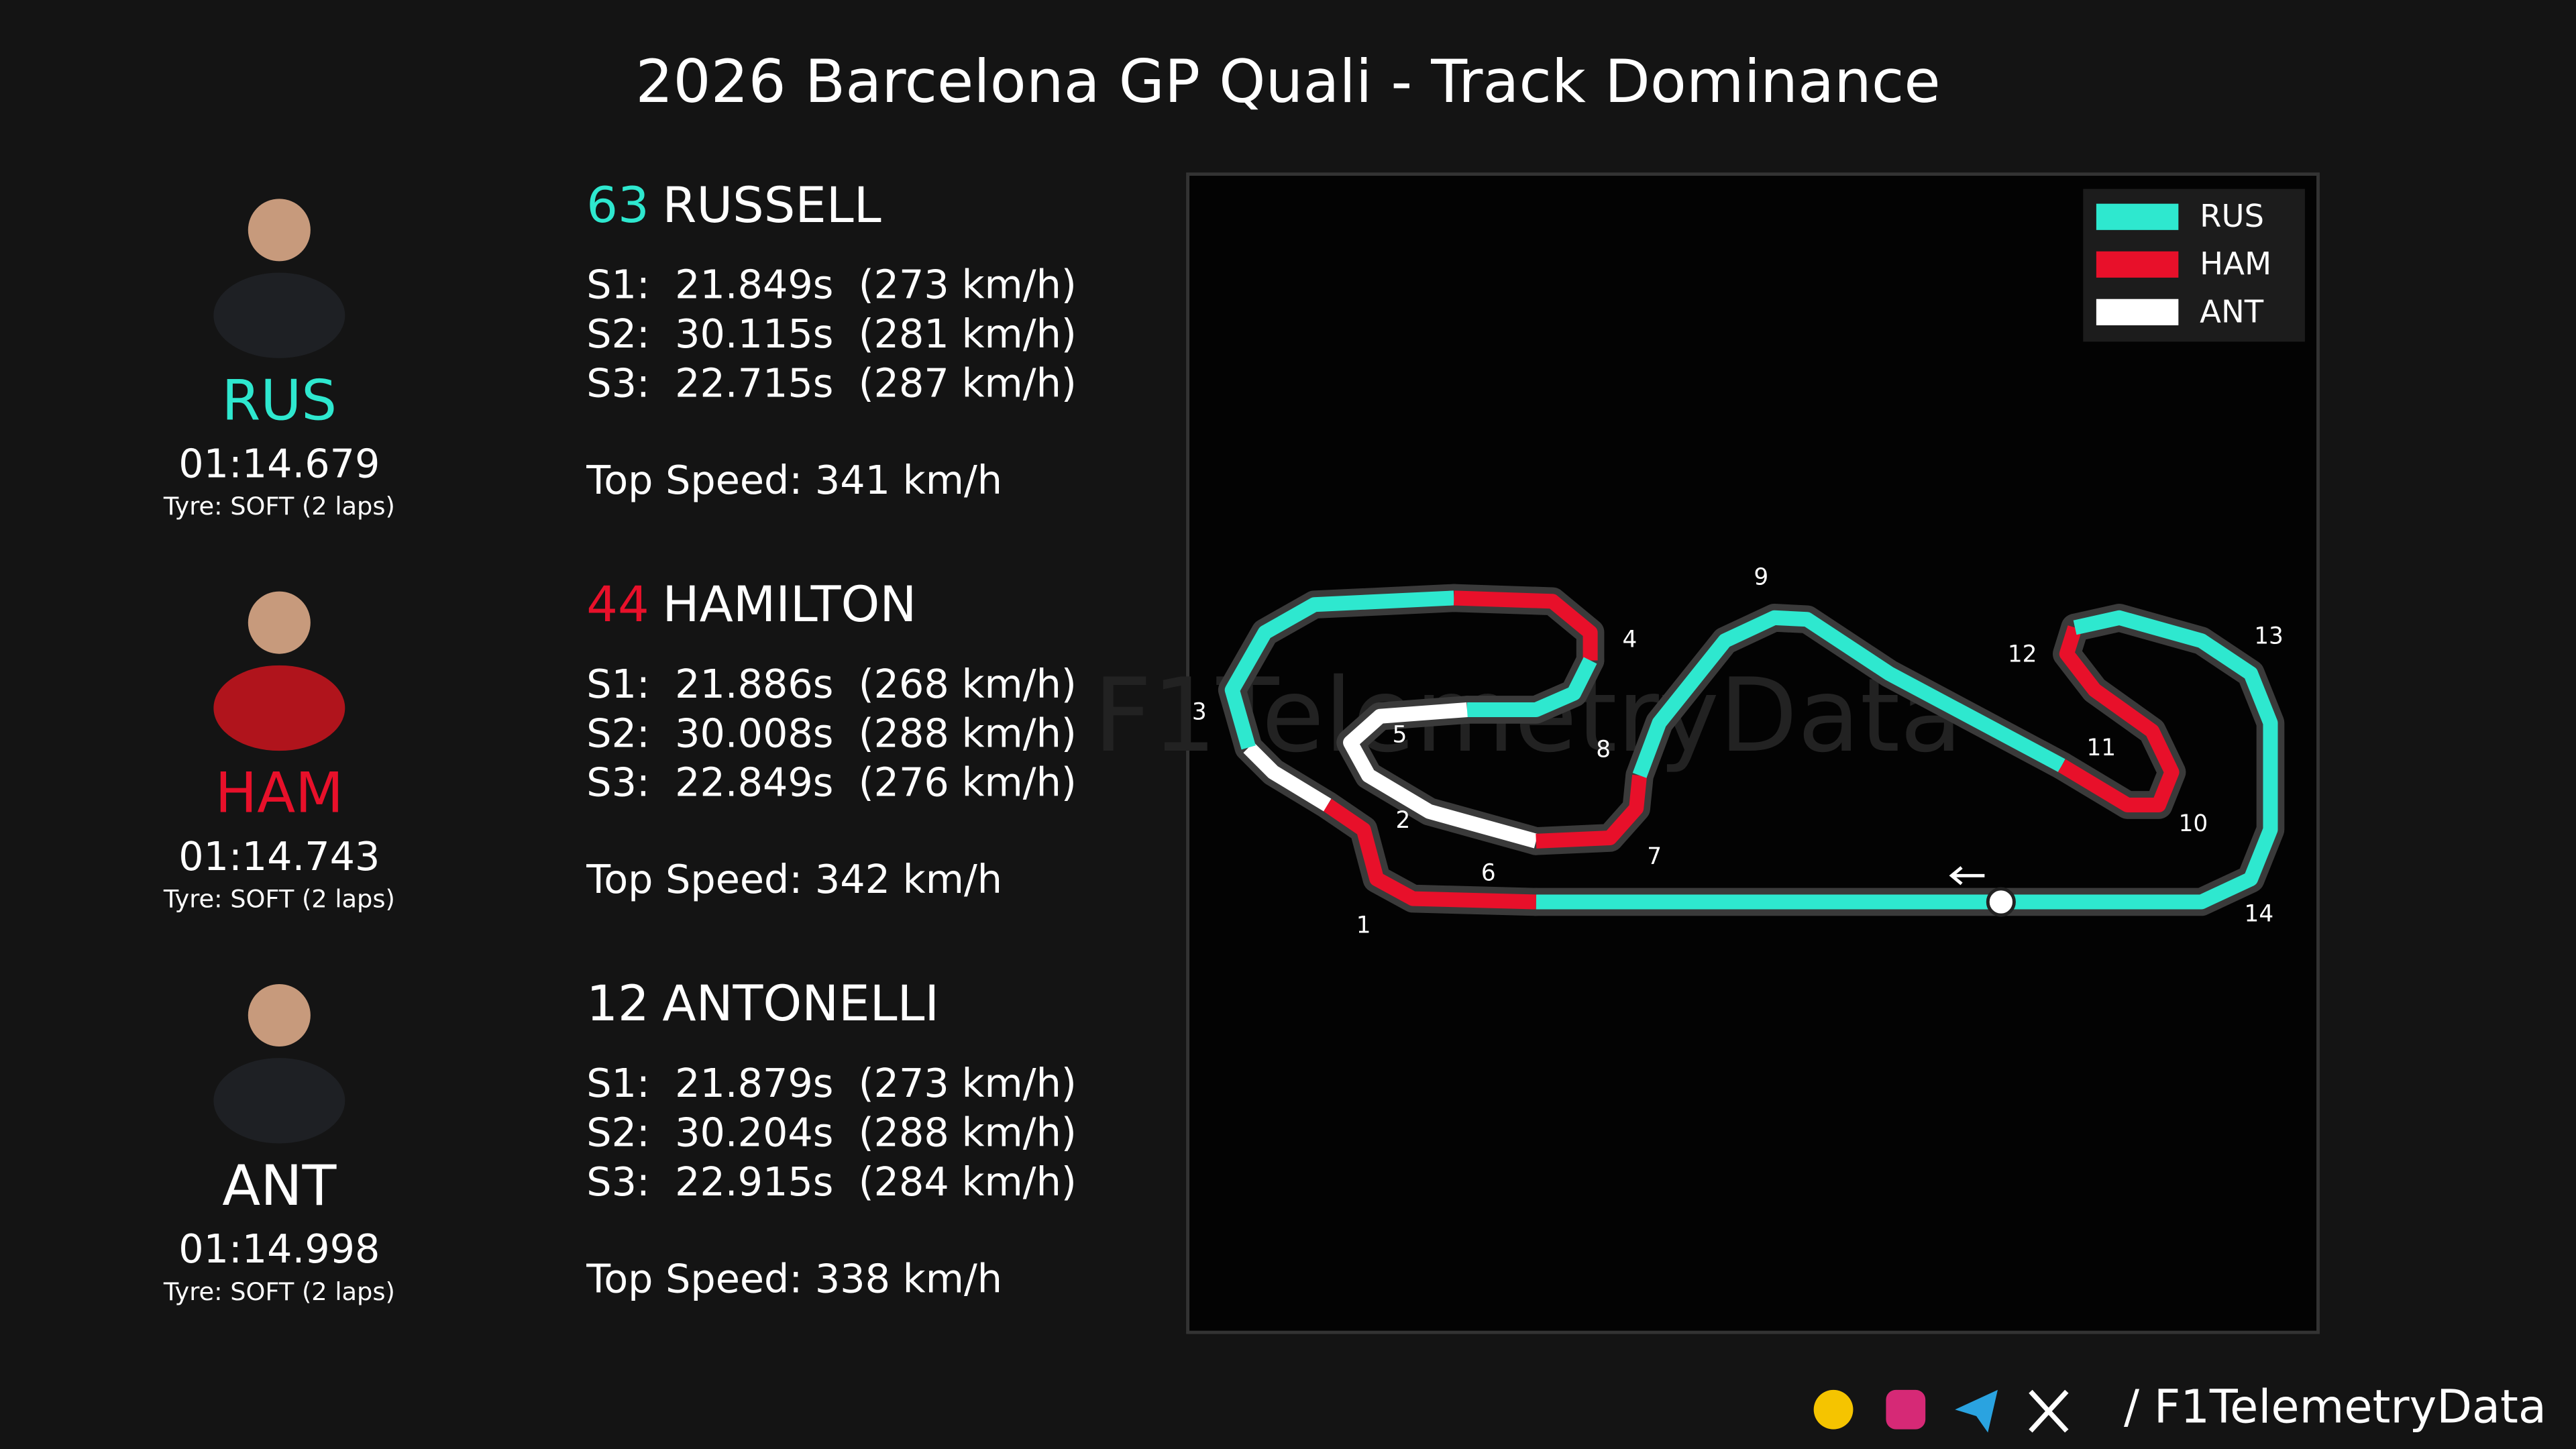  Describe the element at coordinates (794, 480) in the screenshot. I see `top-speed: Top Speed: 341 km/h` at that location.